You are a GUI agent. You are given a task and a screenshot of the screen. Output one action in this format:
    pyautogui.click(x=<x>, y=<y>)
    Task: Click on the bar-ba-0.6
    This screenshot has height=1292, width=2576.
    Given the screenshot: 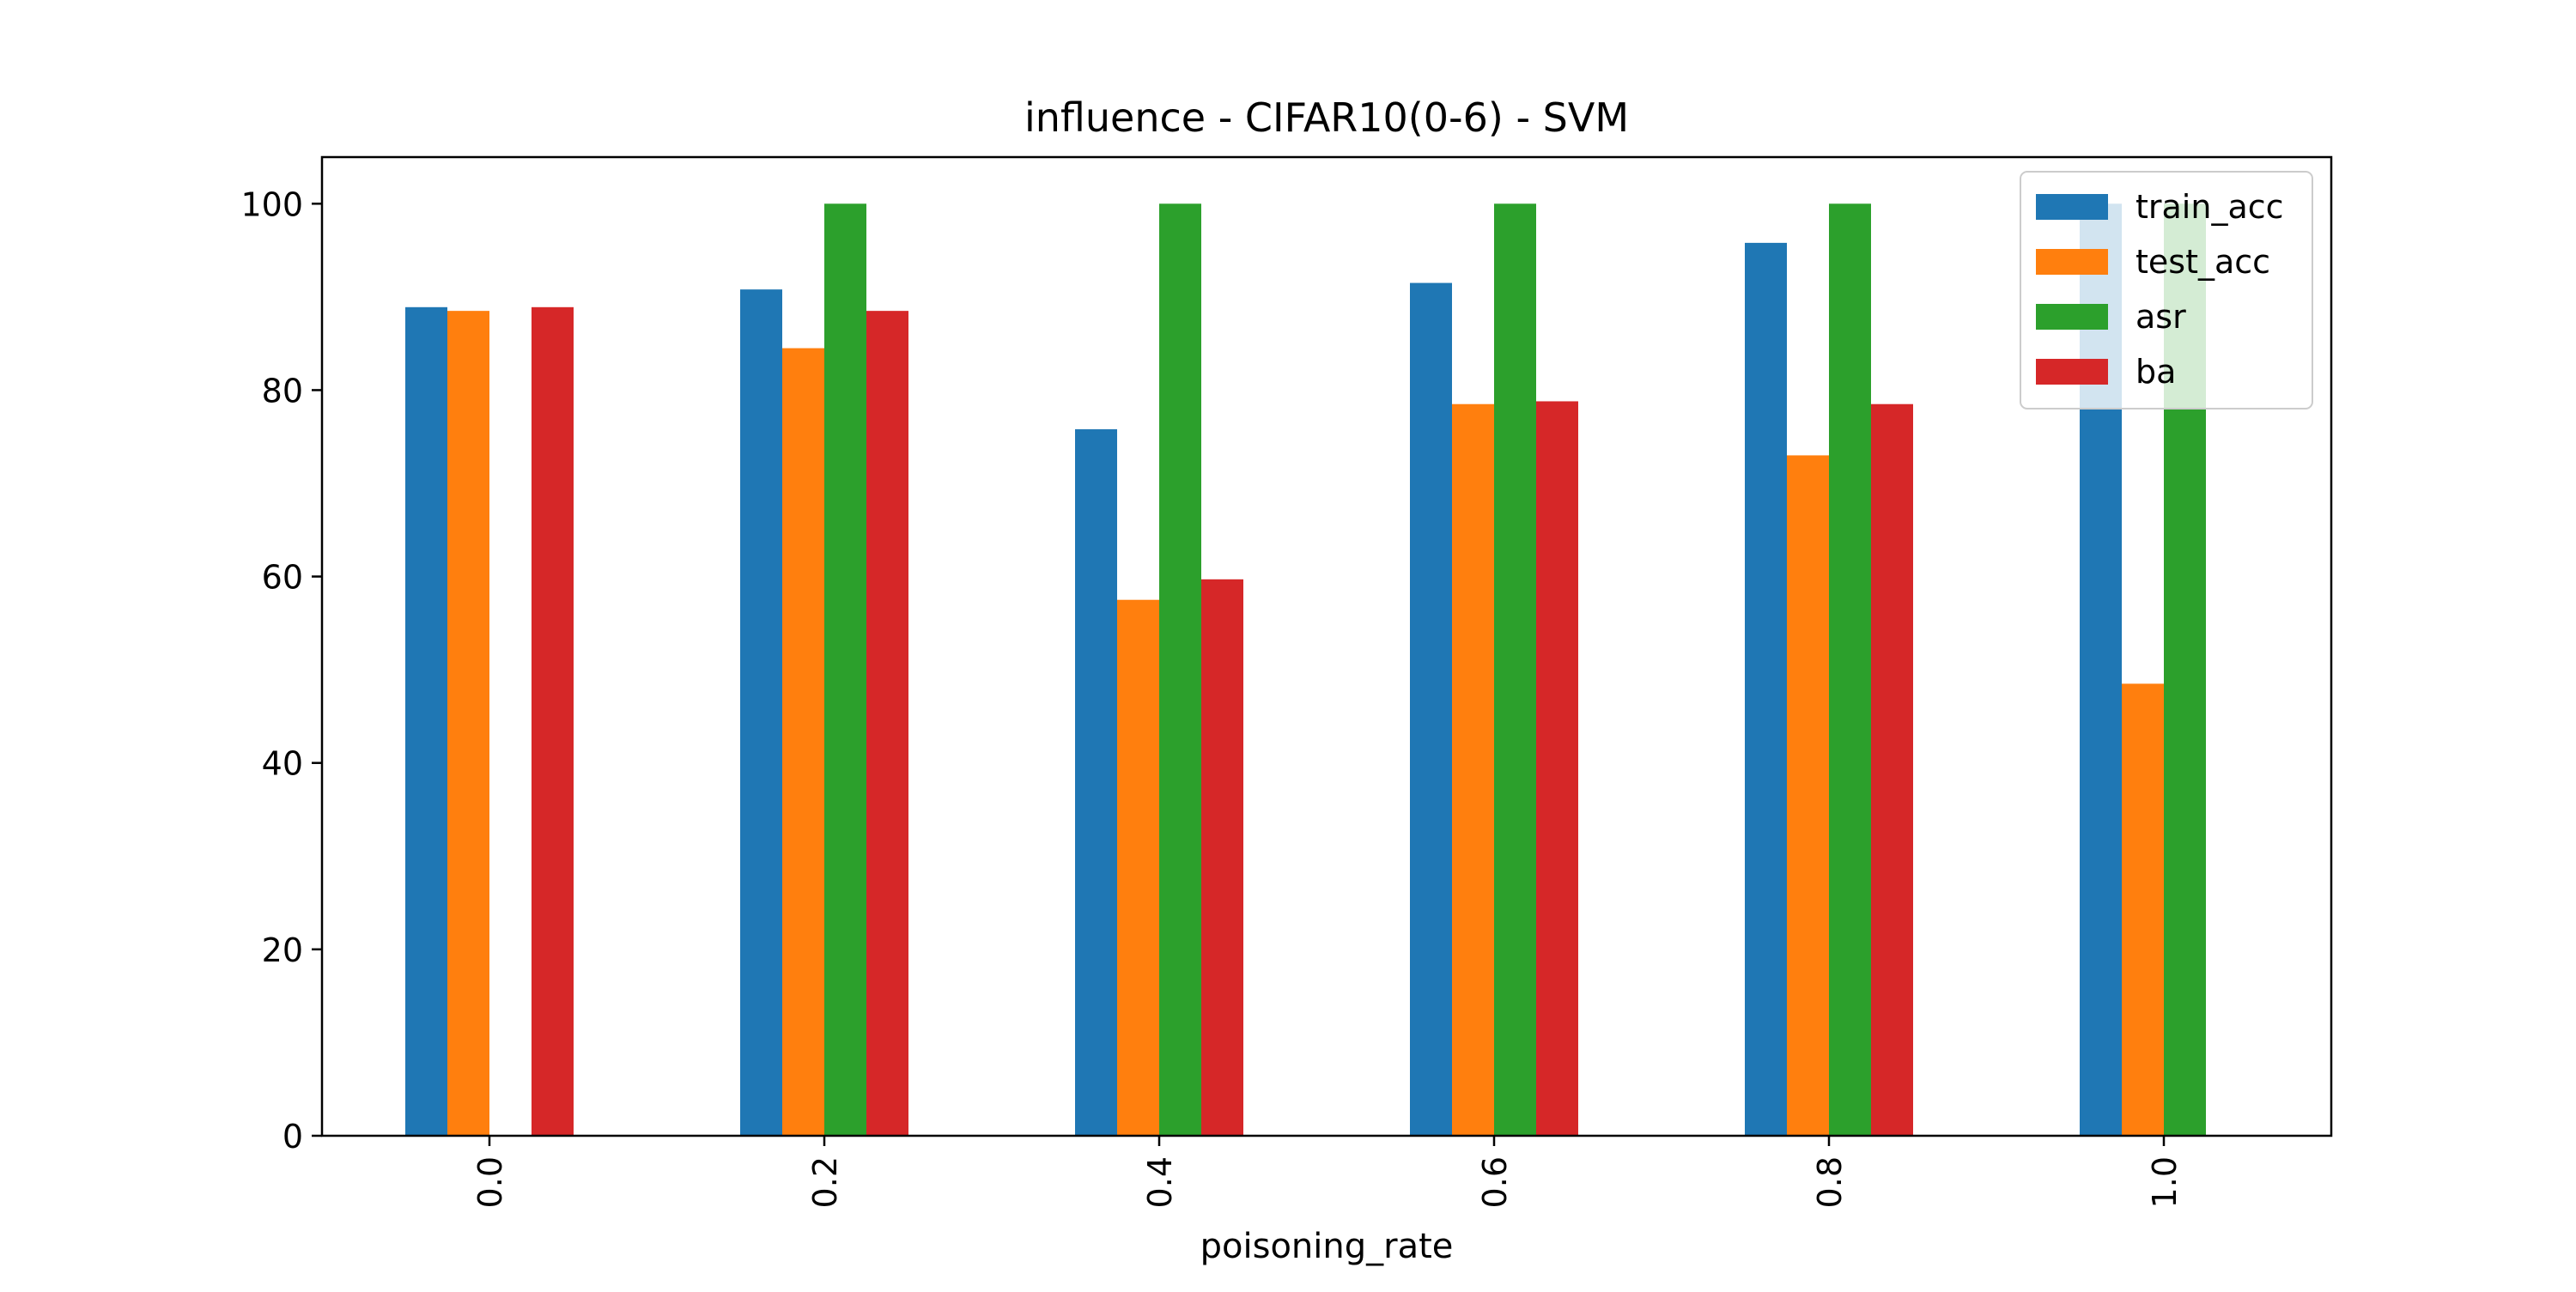 What is the action you would take?
    pyautogui.click(x=1557, y=768)
    